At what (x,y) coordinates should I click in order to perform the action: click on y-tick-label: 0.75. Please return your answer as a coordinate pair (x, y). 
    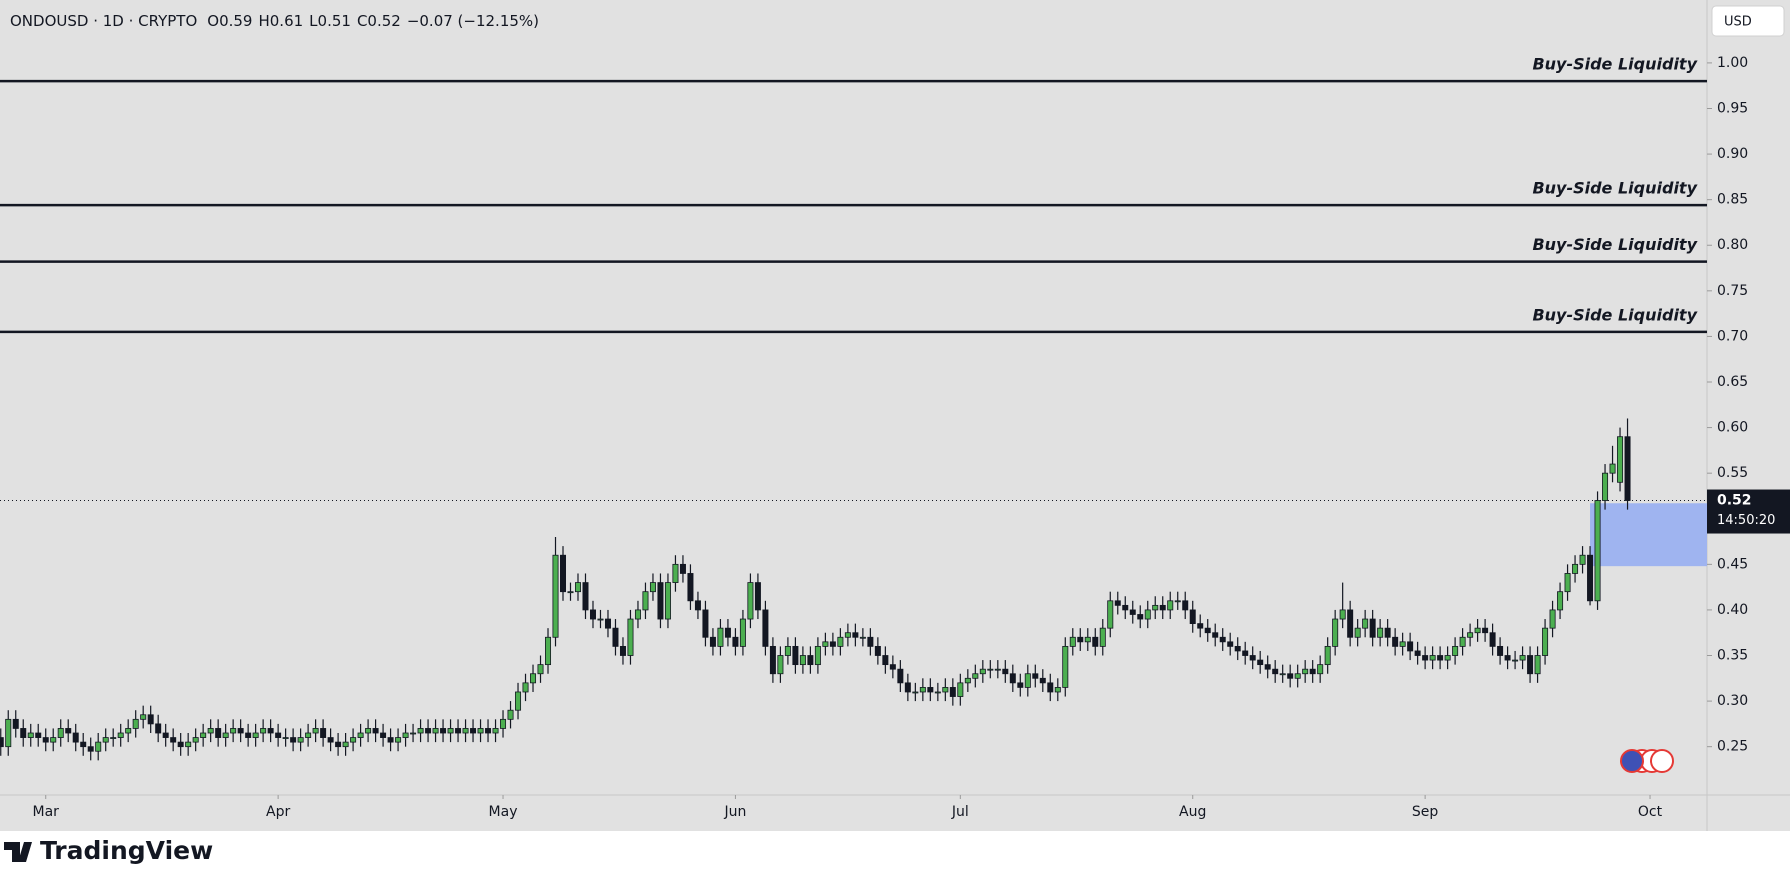
    Looking at the image, I should click on (1732, 291).